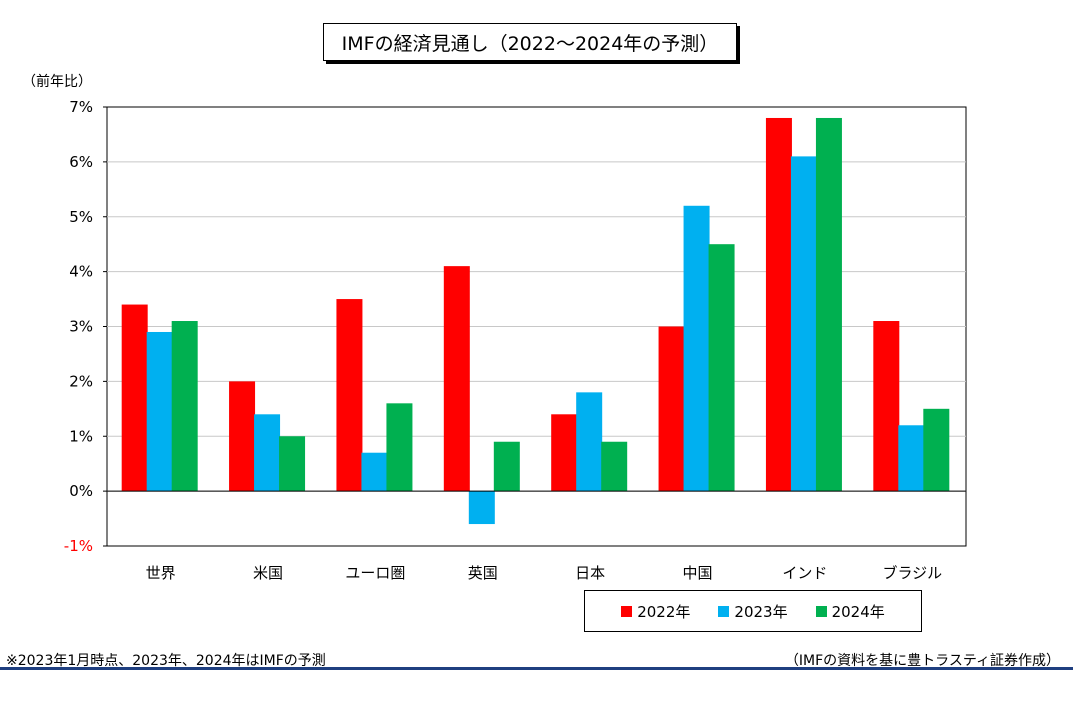  Describe the element at coordinates (81, 162) in the screenshot. I see `y-tick-label: 6%` at that location.